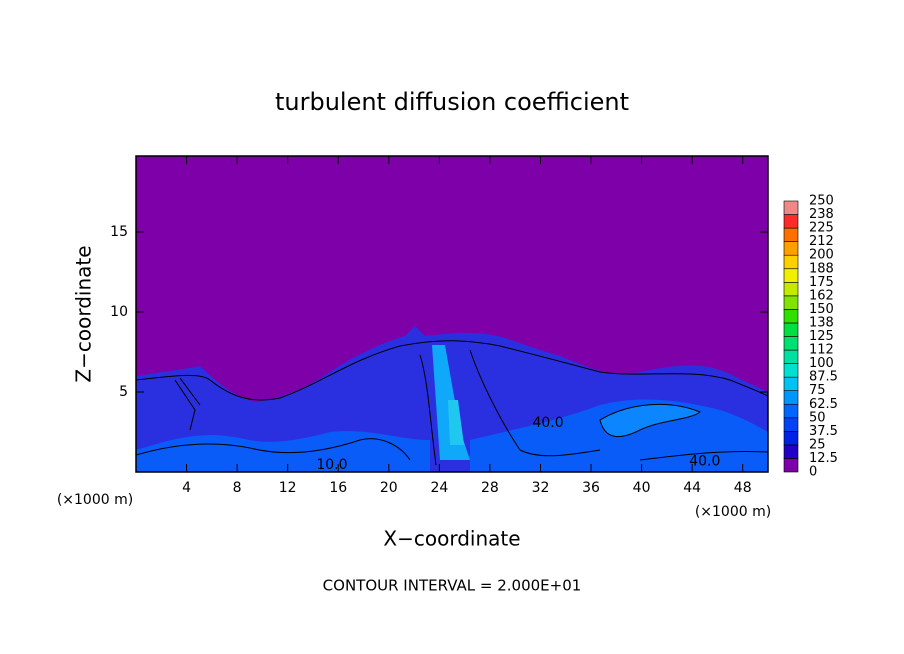 This screenshot has height=654, width=904. I want to click on y-tick-label: 5, so click(123, 392).